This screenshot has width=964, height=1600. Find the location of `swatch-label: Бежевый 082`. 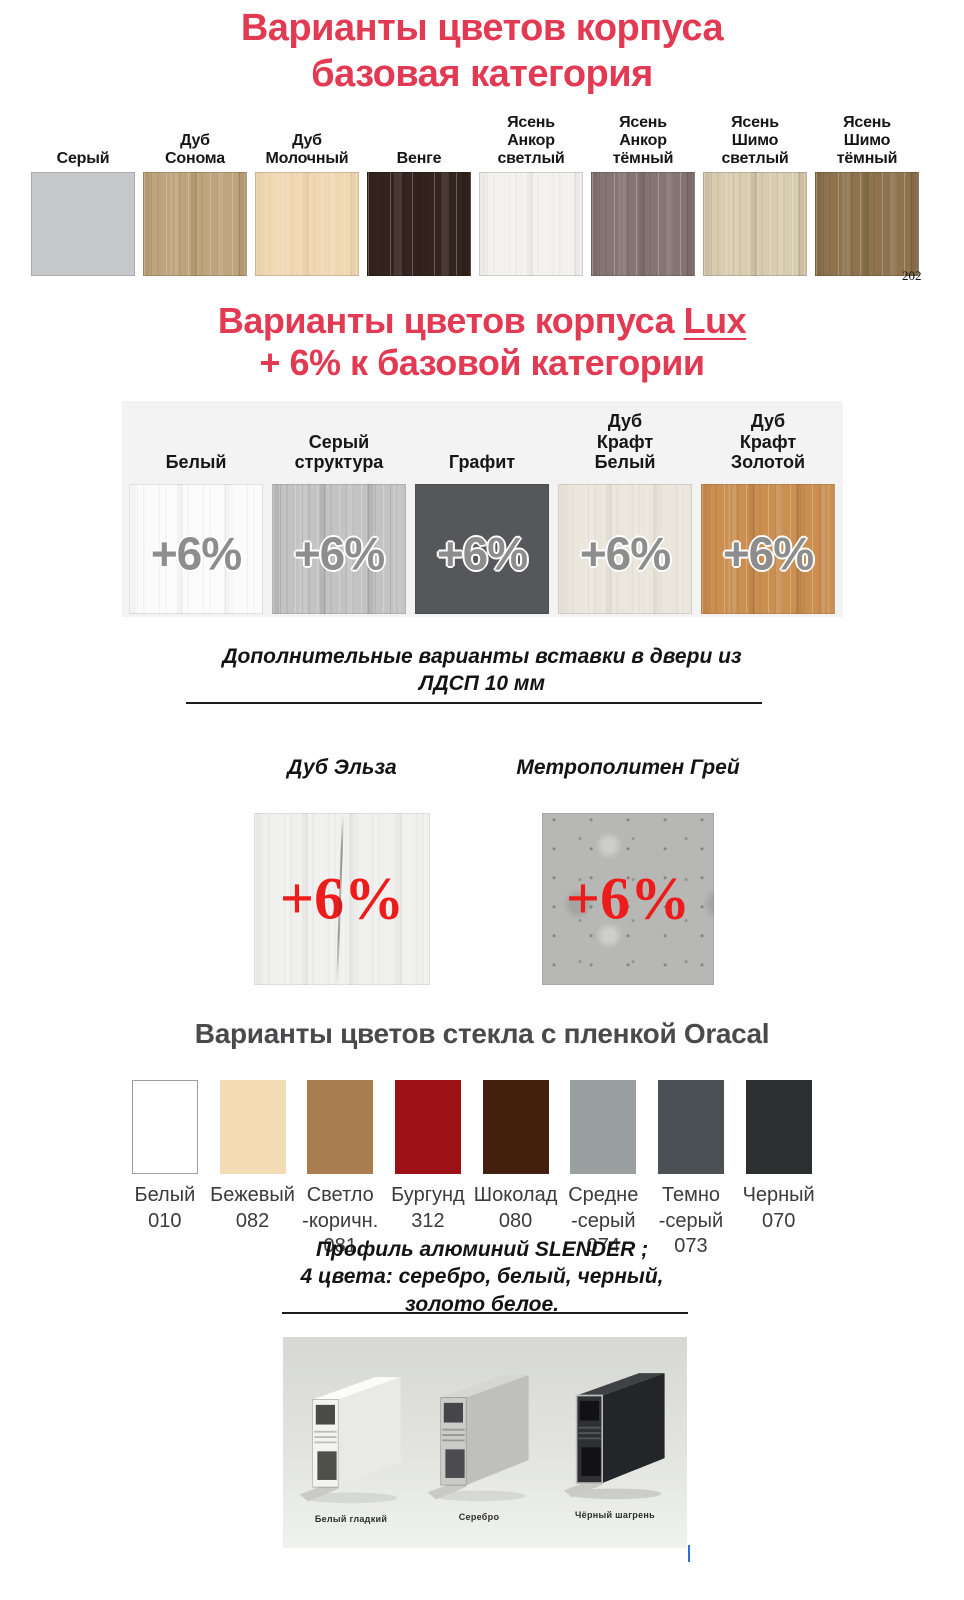

swatch-label: Бежевый 082 is located at coordinates (252, 1208).